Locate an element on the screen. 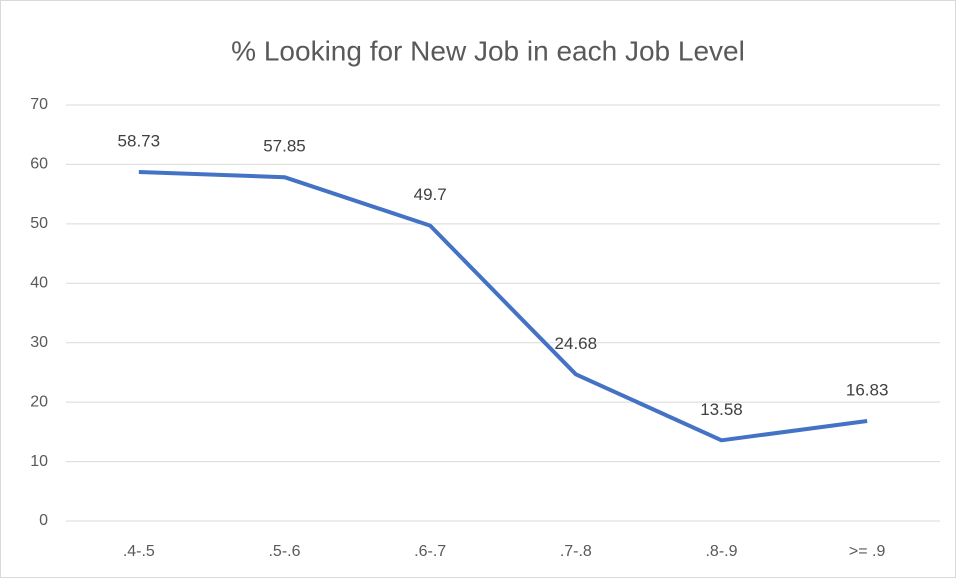 The image size is (956, 578). y-tick-label: 20 is located at coordinates (39, 401).